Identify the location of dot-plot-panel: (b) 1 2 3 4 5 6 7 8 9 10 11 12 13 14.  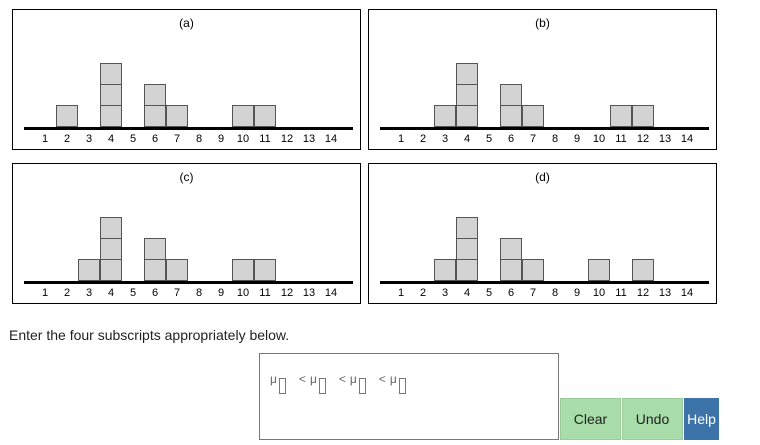
(542, 79).